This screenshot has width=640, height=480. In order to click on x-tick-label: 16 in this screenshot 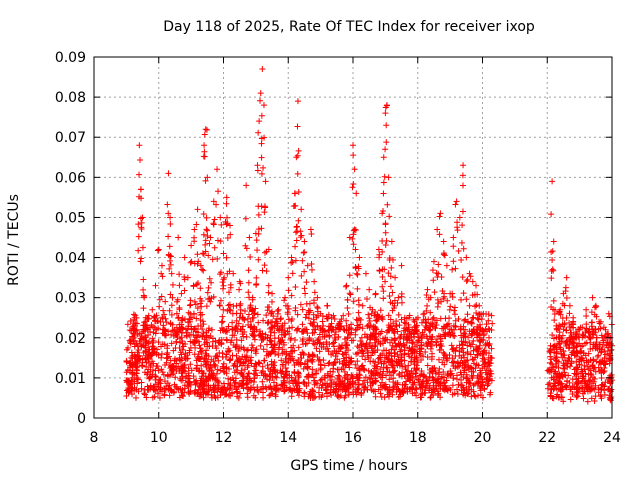, I will do `click(353, 438)`.